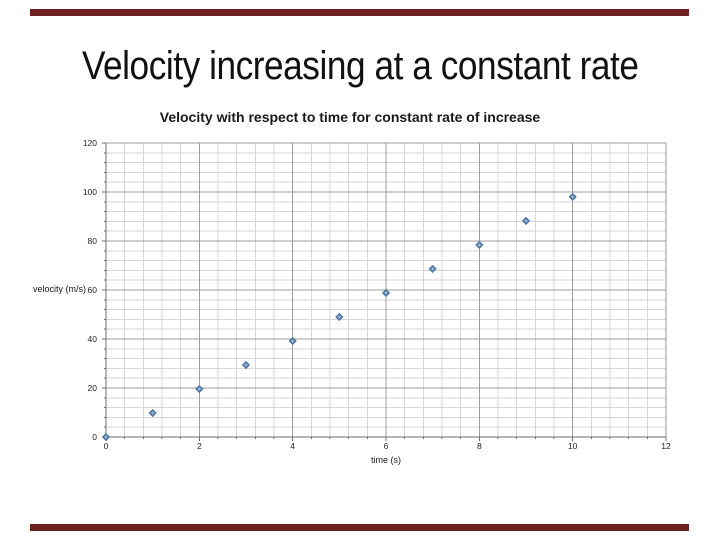 The image size is (720, 540). I want to click on y-tick-label: 20, so click(93, 388).